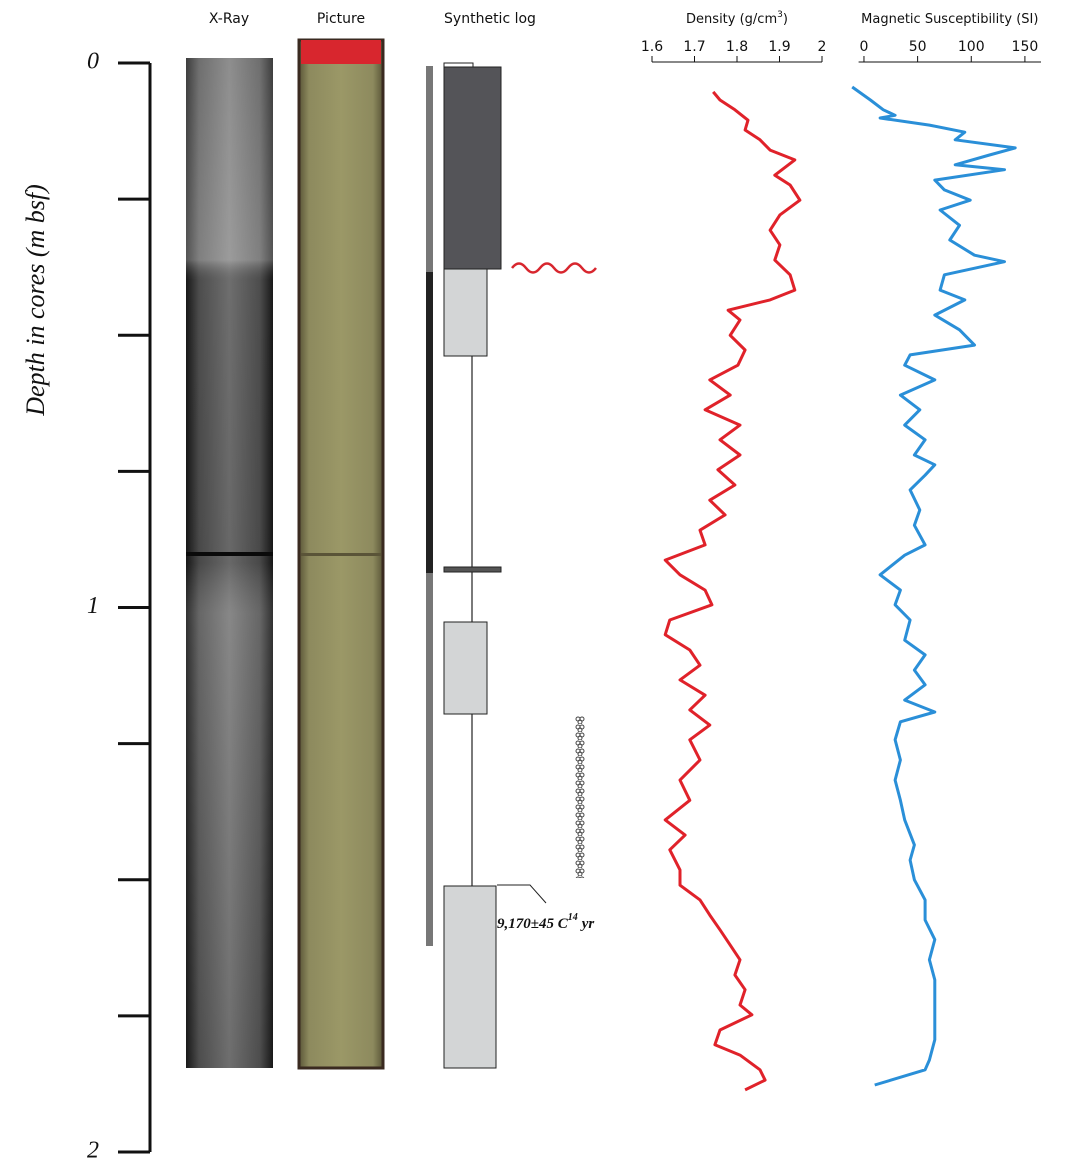 This screenshot has height=1162, width=1065. What do you see at coordinates (341, 19) in the screenshot?
I see `picture-header: Picture` at bounding box center [341, 19].